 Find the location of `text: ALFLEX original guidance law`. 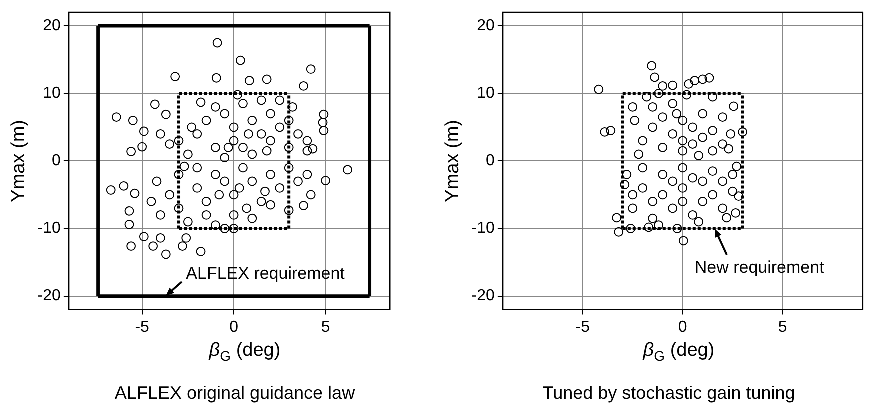

text: ALFLEX original guidance law is located at coordinates (235, 393).